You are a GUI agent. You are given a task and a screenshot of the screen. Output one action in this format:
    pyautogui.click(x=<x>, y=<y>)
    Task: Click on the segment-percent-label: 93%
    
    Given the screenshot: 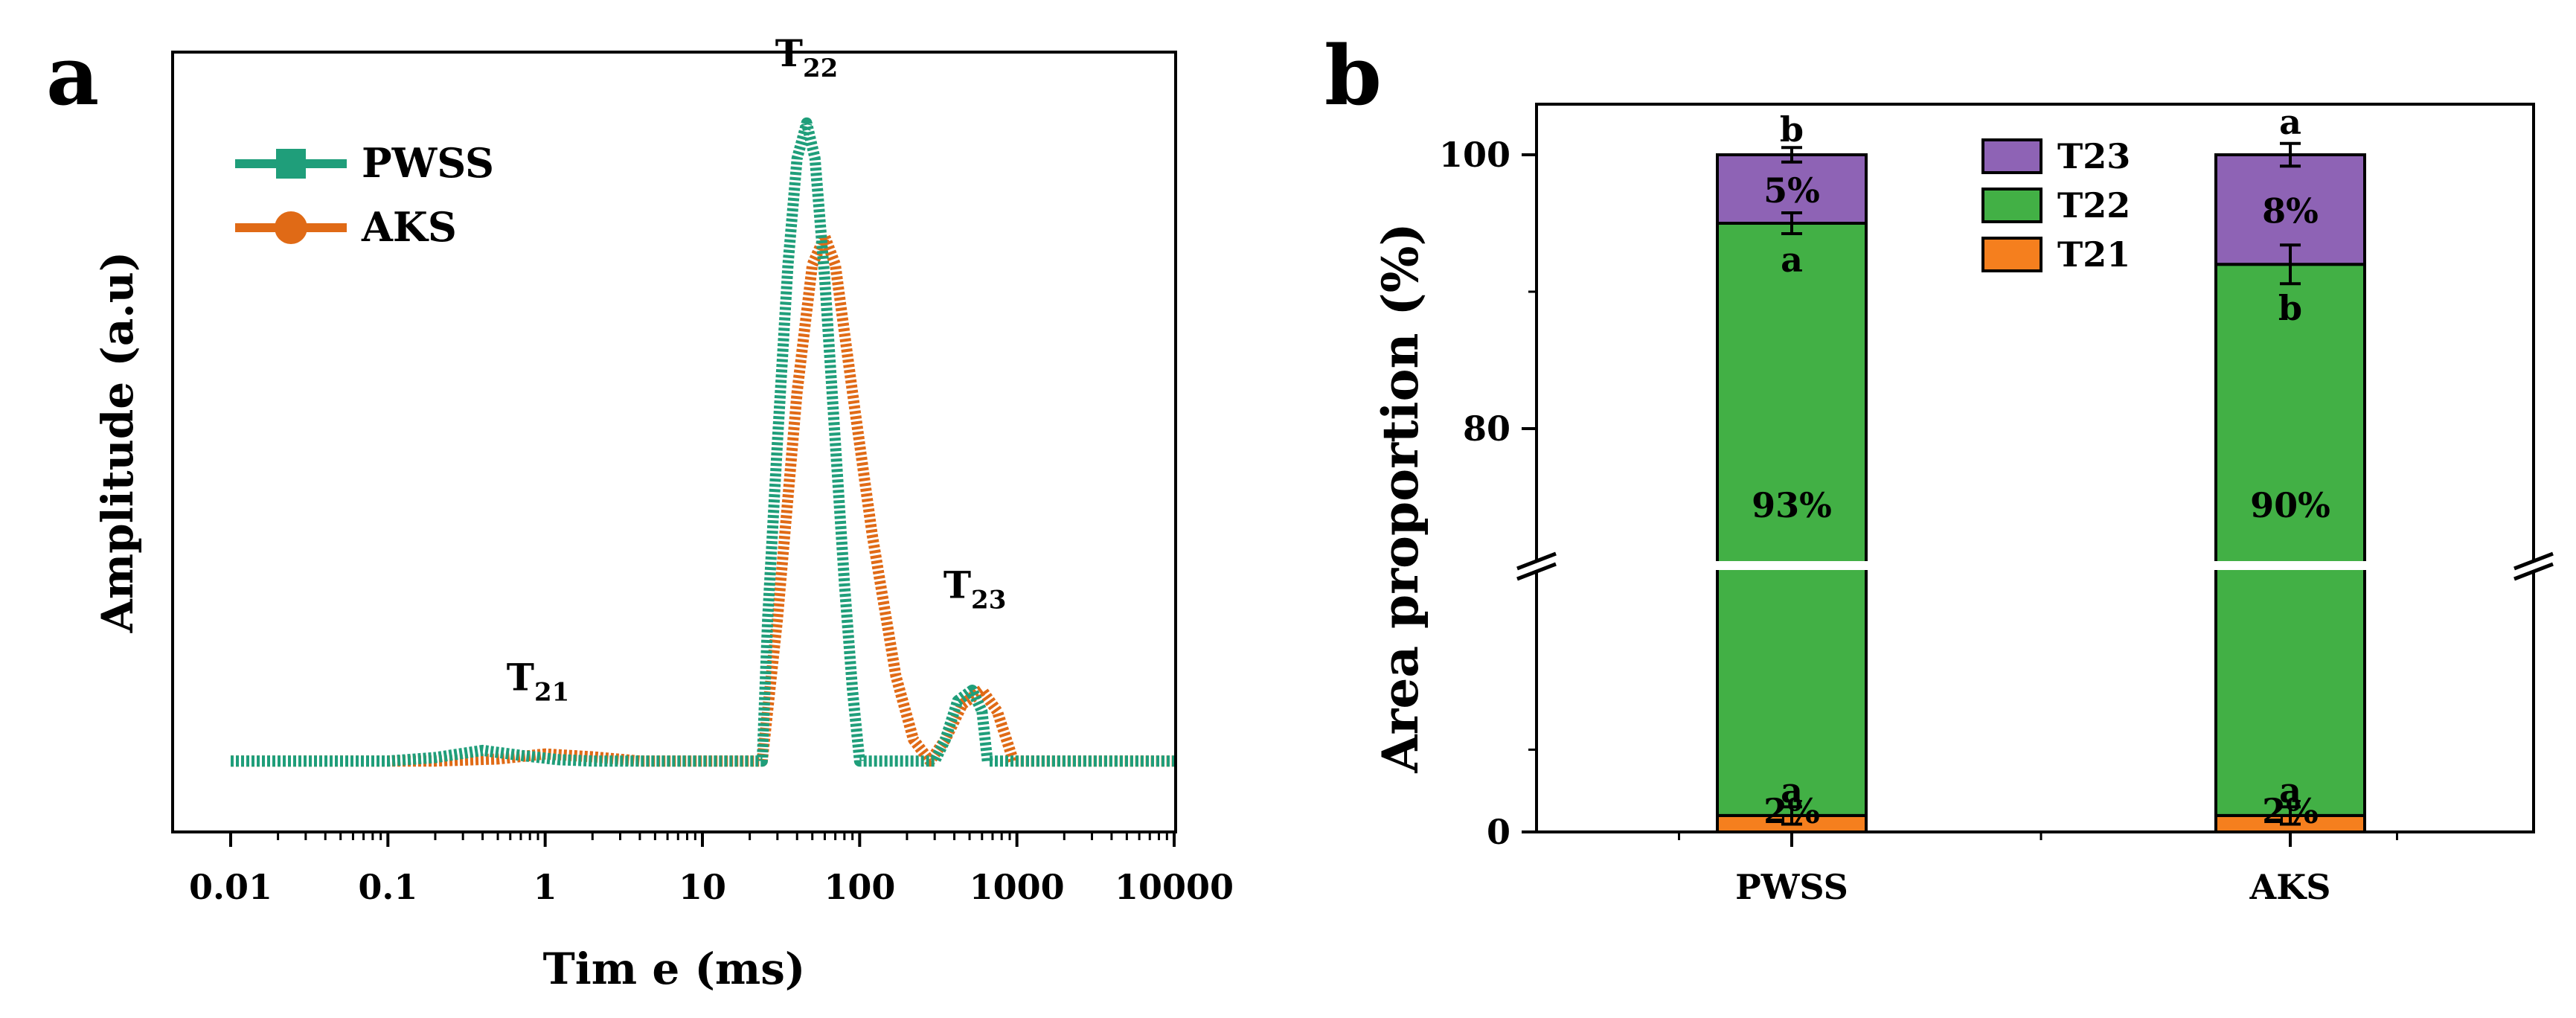 What is the action you would take?
    pyautogui.click(x=1792, y=505)
    